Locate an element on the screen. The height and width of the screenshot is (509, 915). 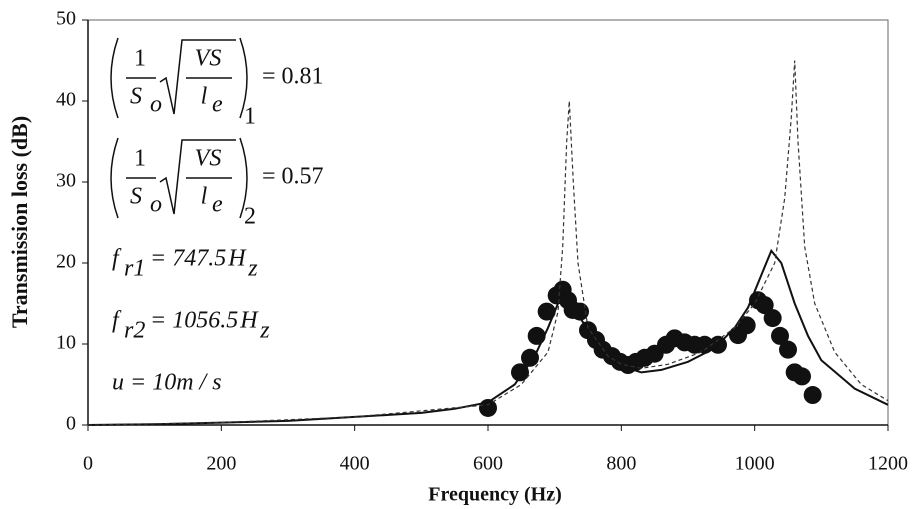
x-tick-label: 800 is located at coordinates (621, 464).